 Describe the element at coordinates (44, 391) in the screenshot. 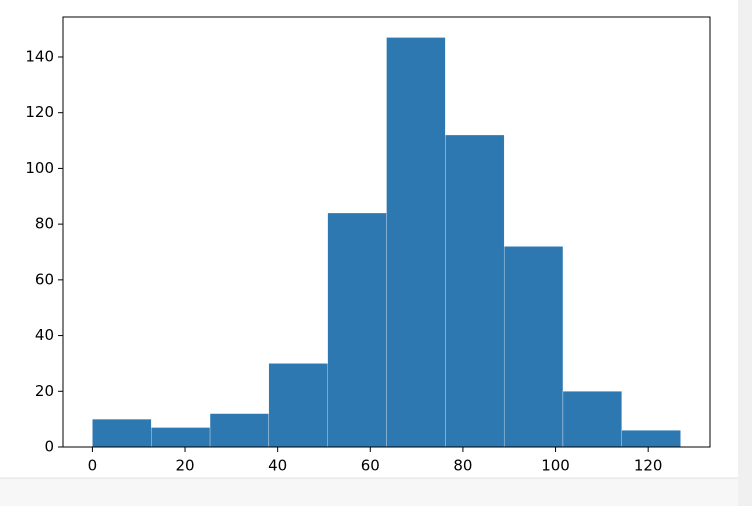

I see `y-tick-label: 20` at that location.